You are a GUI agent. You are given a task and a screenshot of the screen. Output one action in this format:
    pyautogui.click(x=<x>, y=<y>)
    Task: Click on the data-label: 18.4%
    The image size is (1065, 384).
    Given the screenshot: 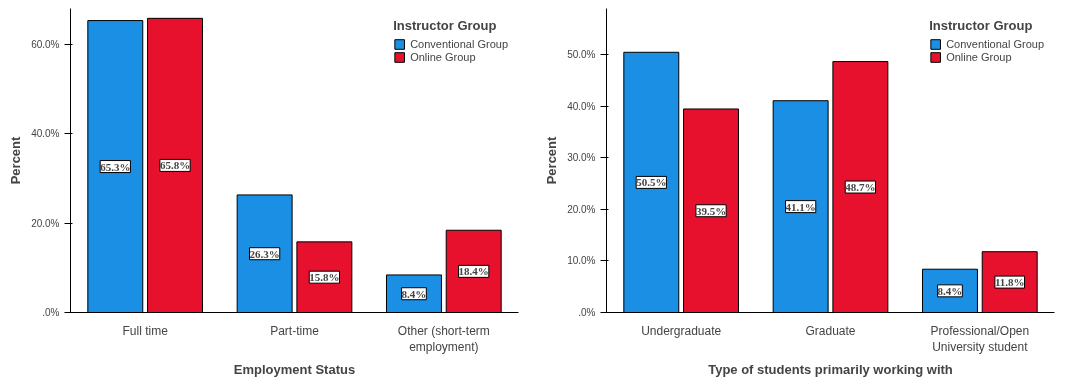 What is the action you would take?
    pyautogui.click(x=473, y=271)
    